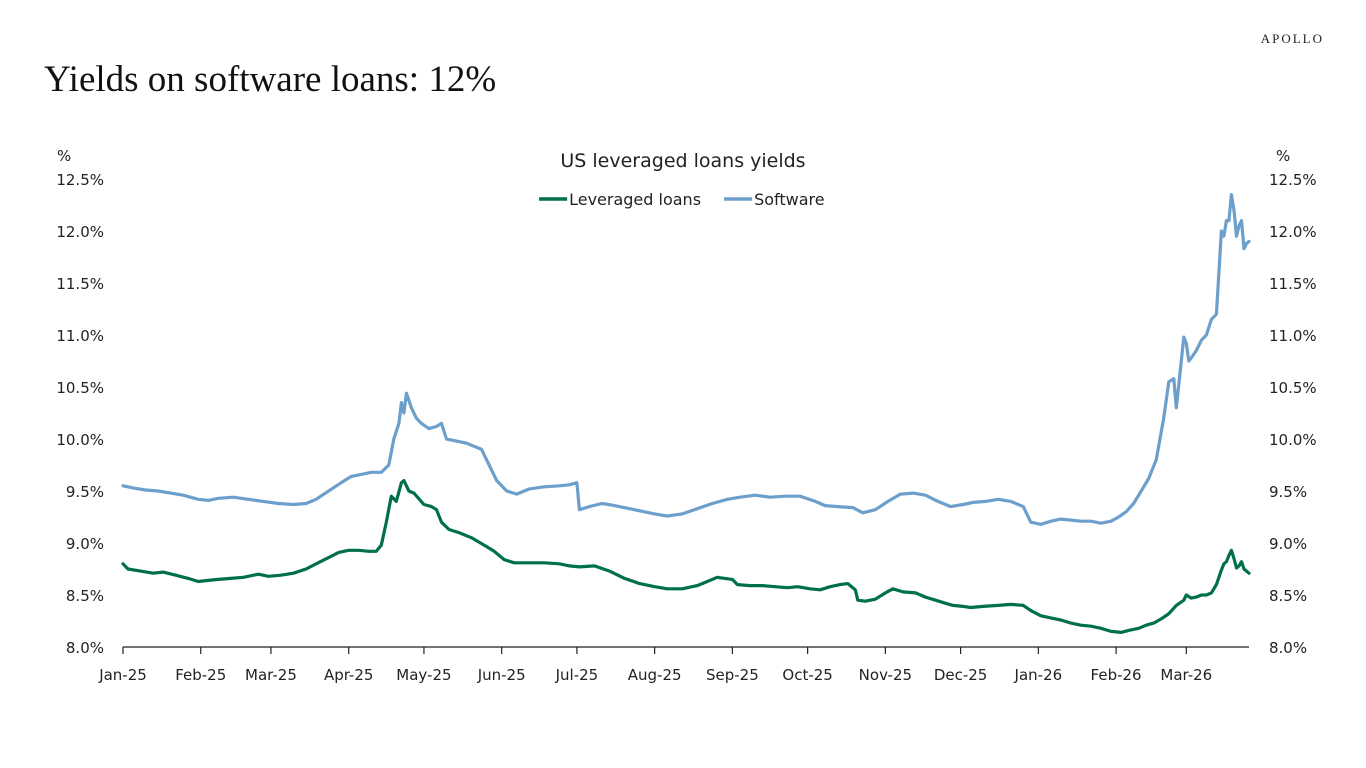 The image size is (1366, 768). What do you see at coordinates (80, 284) in the screenshot?
I see `y-tick-label-left: 11.5%` at bounding box center [80, 284].